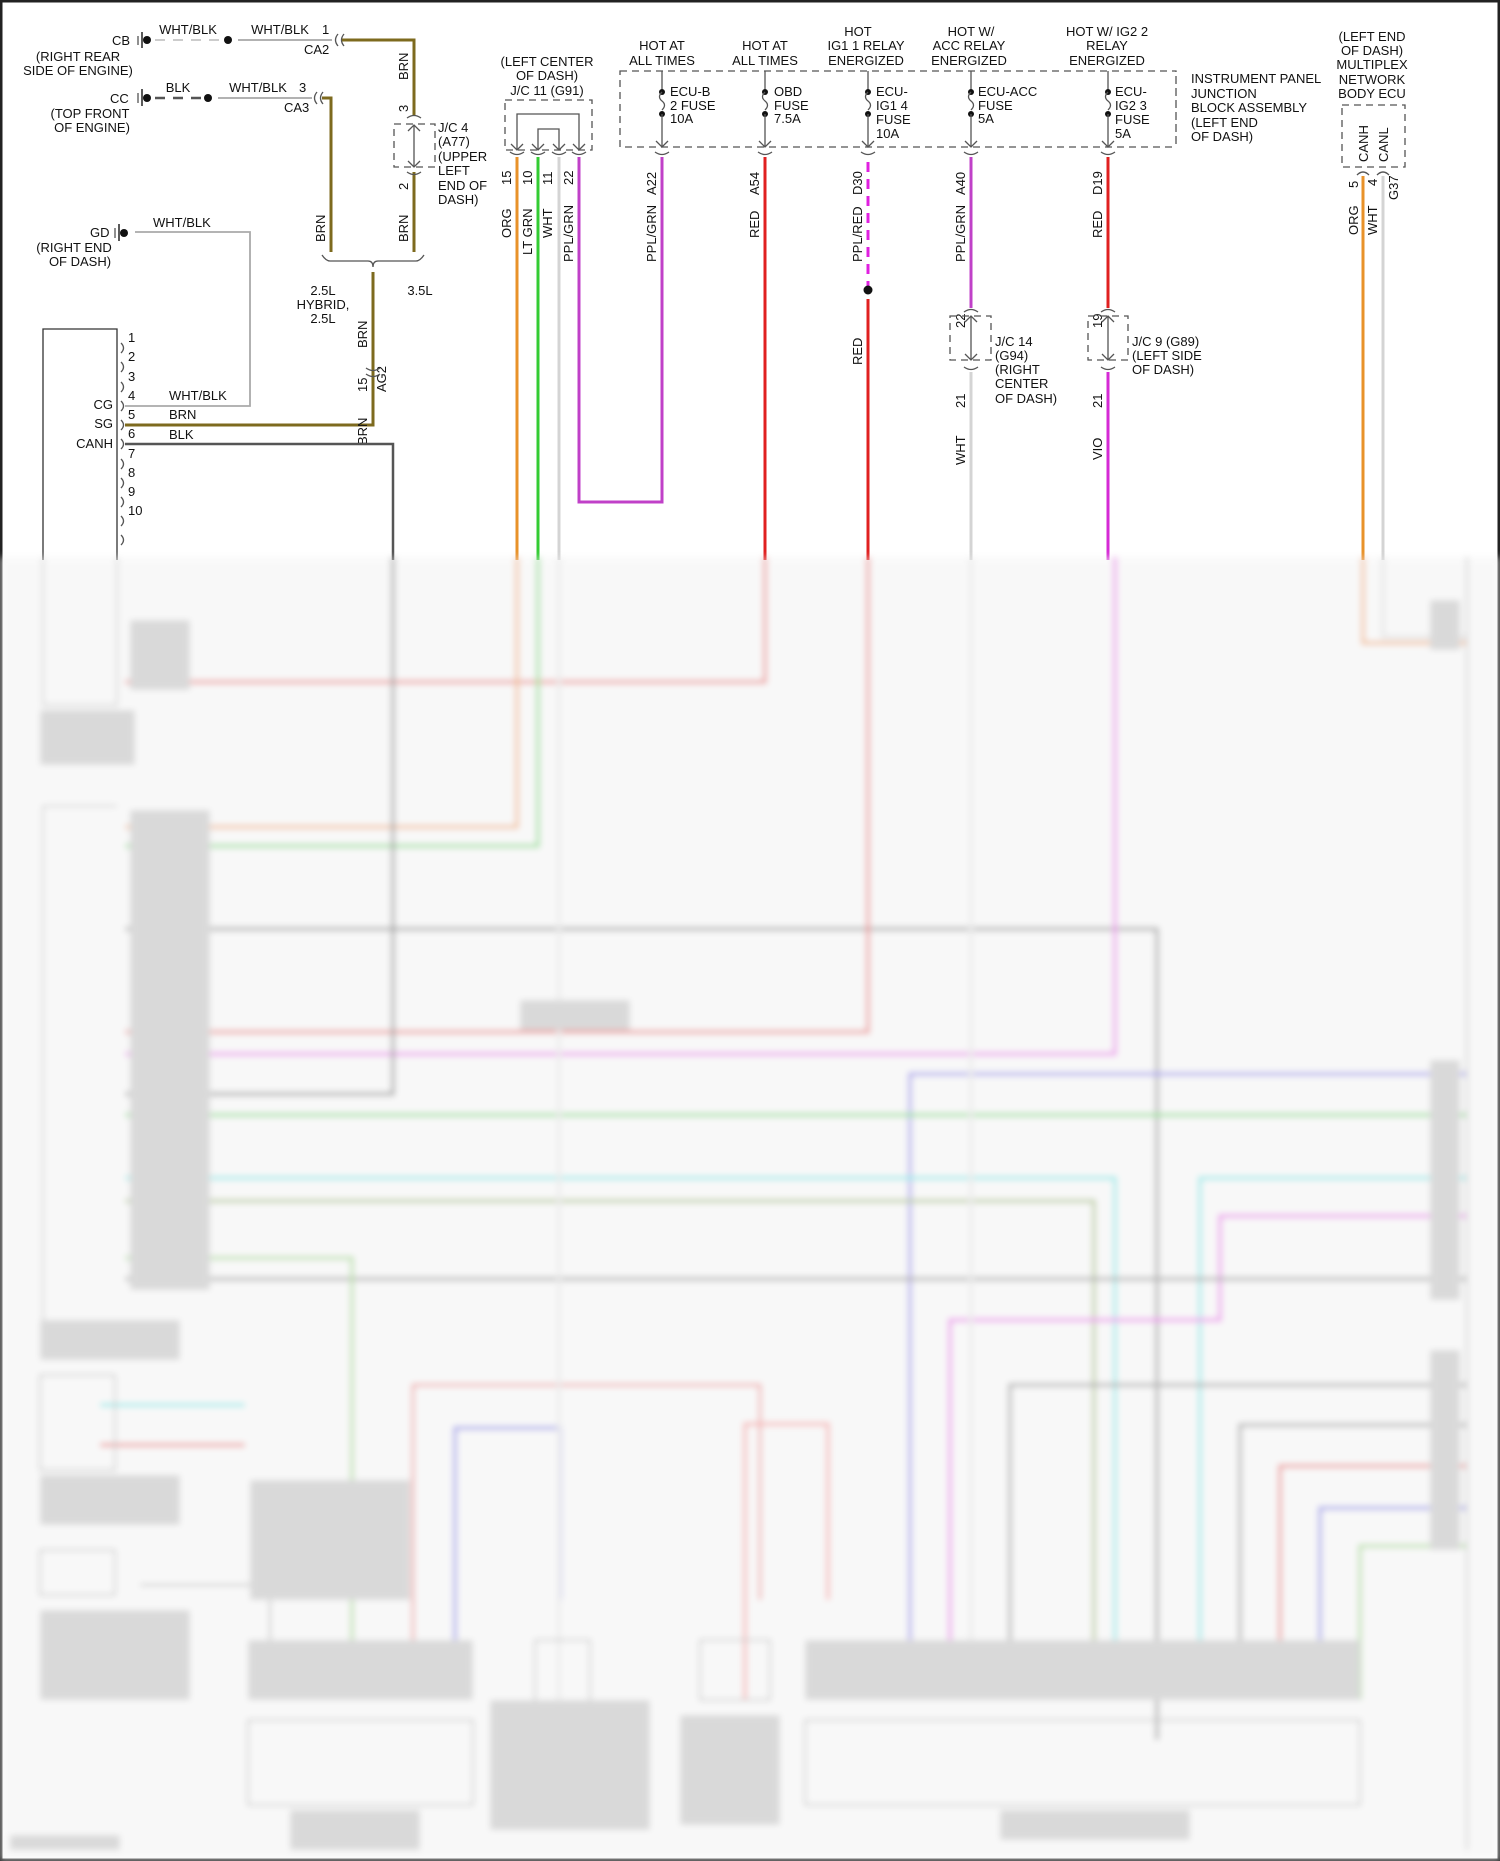 The width and height of the screenshot is (1500, 1861). I want to click on fuse-label: OBD, so click(788, 91).